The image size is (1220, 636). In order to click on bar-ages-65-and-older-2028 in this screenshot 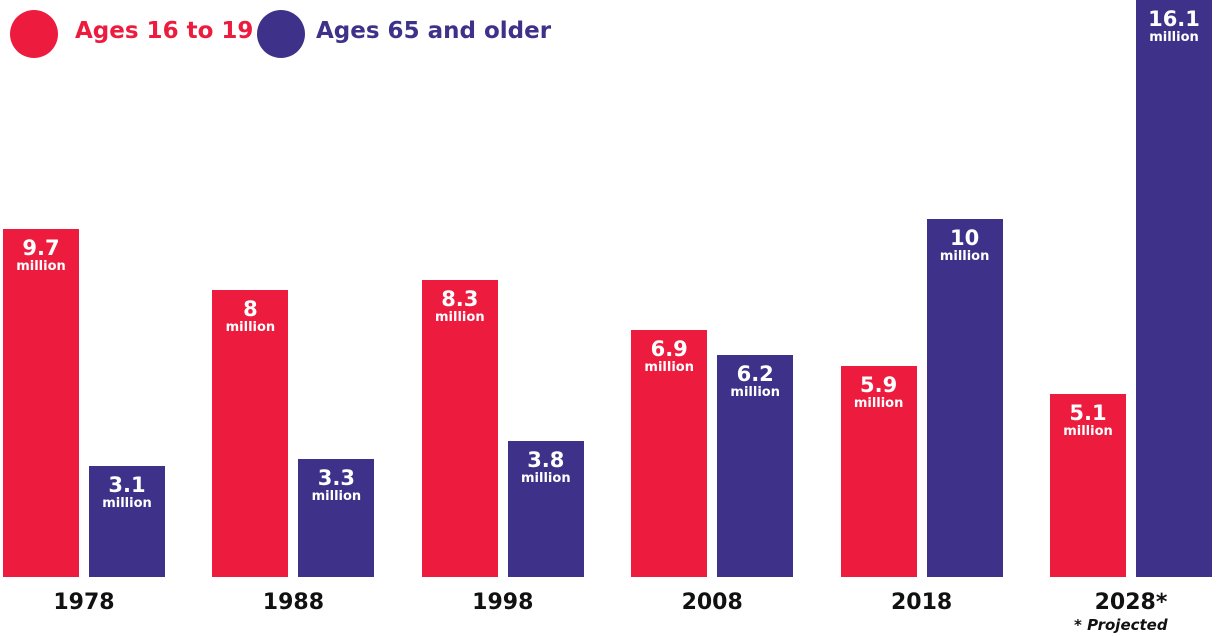, I will do `click(1174, 288)`.